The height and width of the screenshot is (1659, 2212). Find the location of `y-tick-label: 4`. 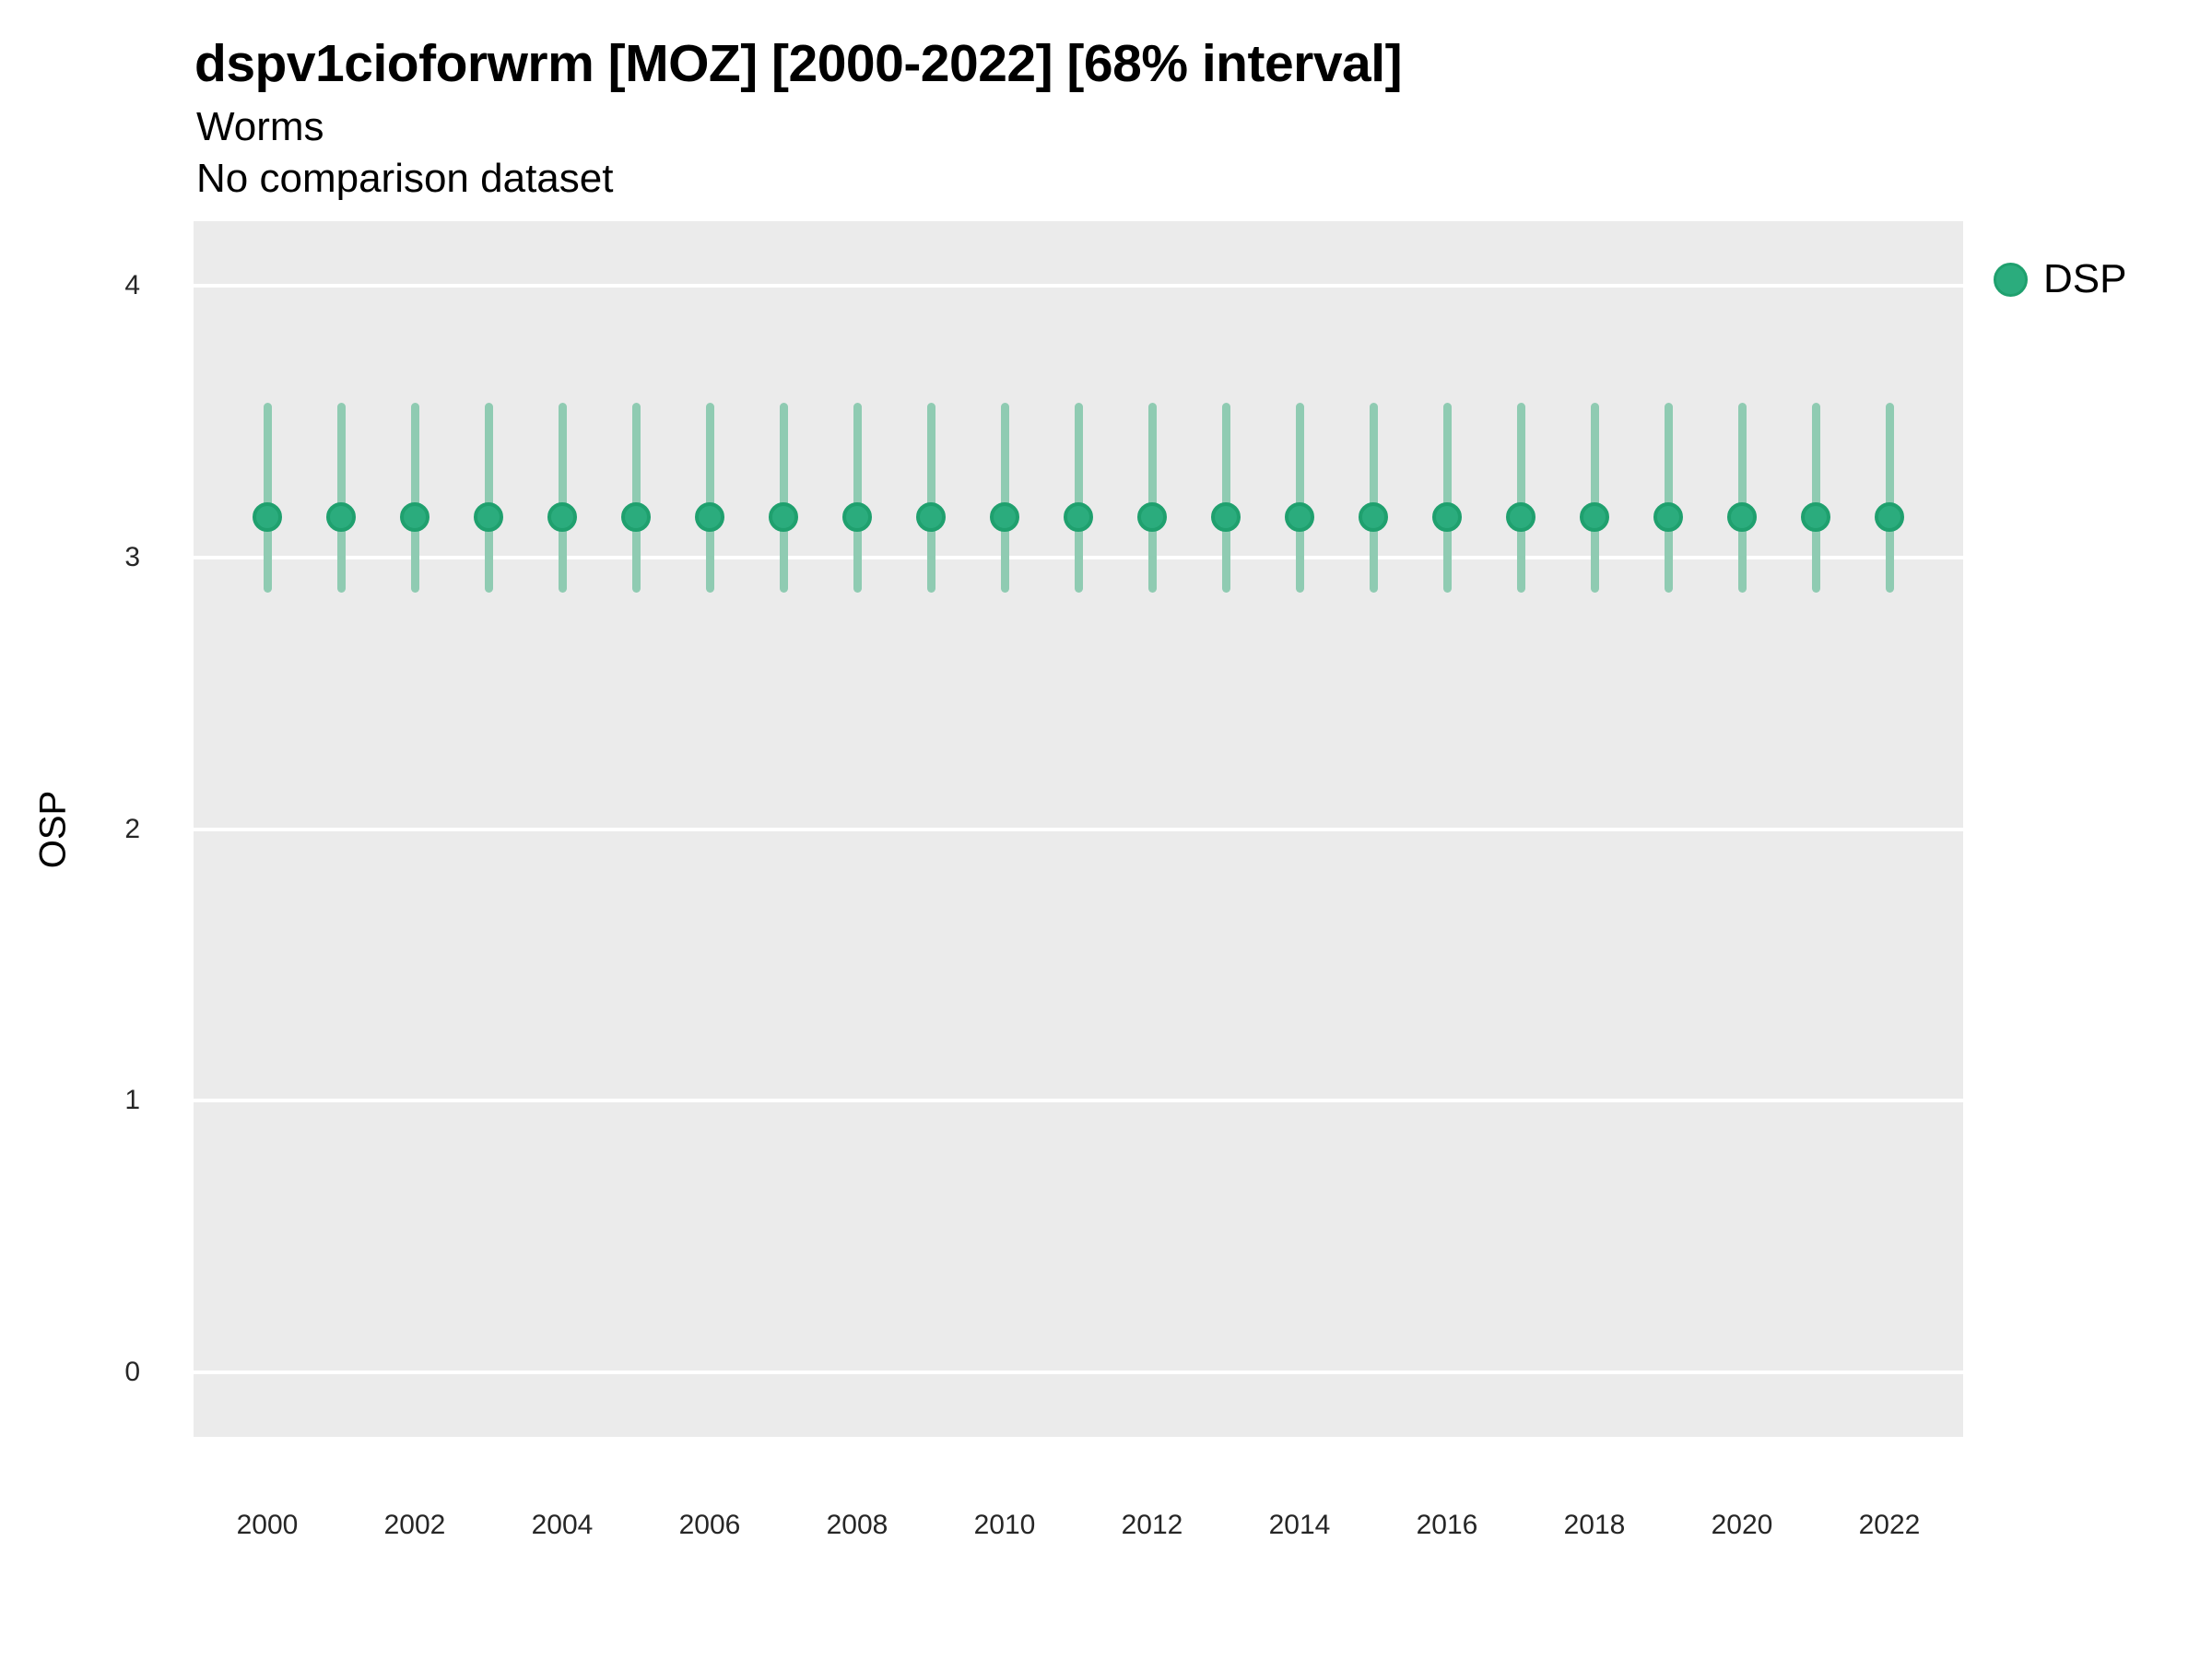

y-tick-label: 4 is located at coordinates (132, 285).